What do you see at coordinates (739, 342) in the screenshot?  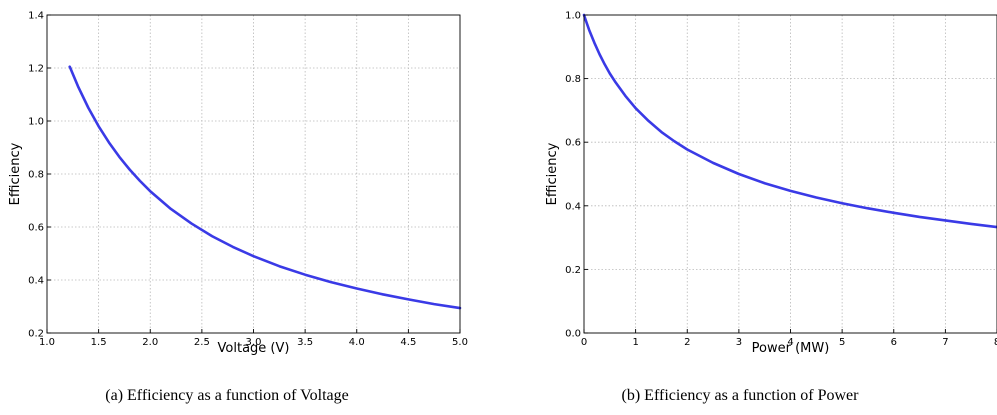 I see `chart-power-x-tick-label: 3` at bounding box center [739, 342].